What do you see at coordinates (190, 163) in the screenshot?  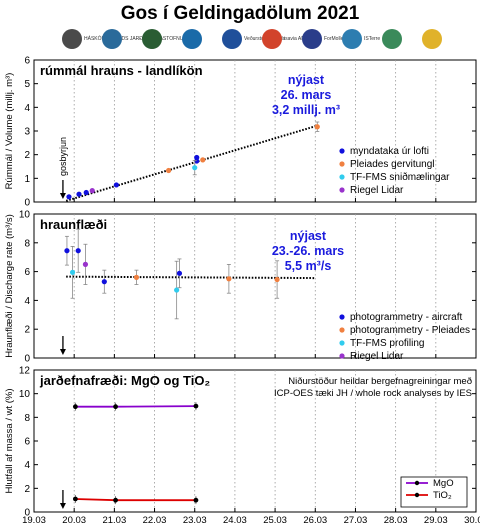 I see `trend-line` at bounding box center [190, 163].